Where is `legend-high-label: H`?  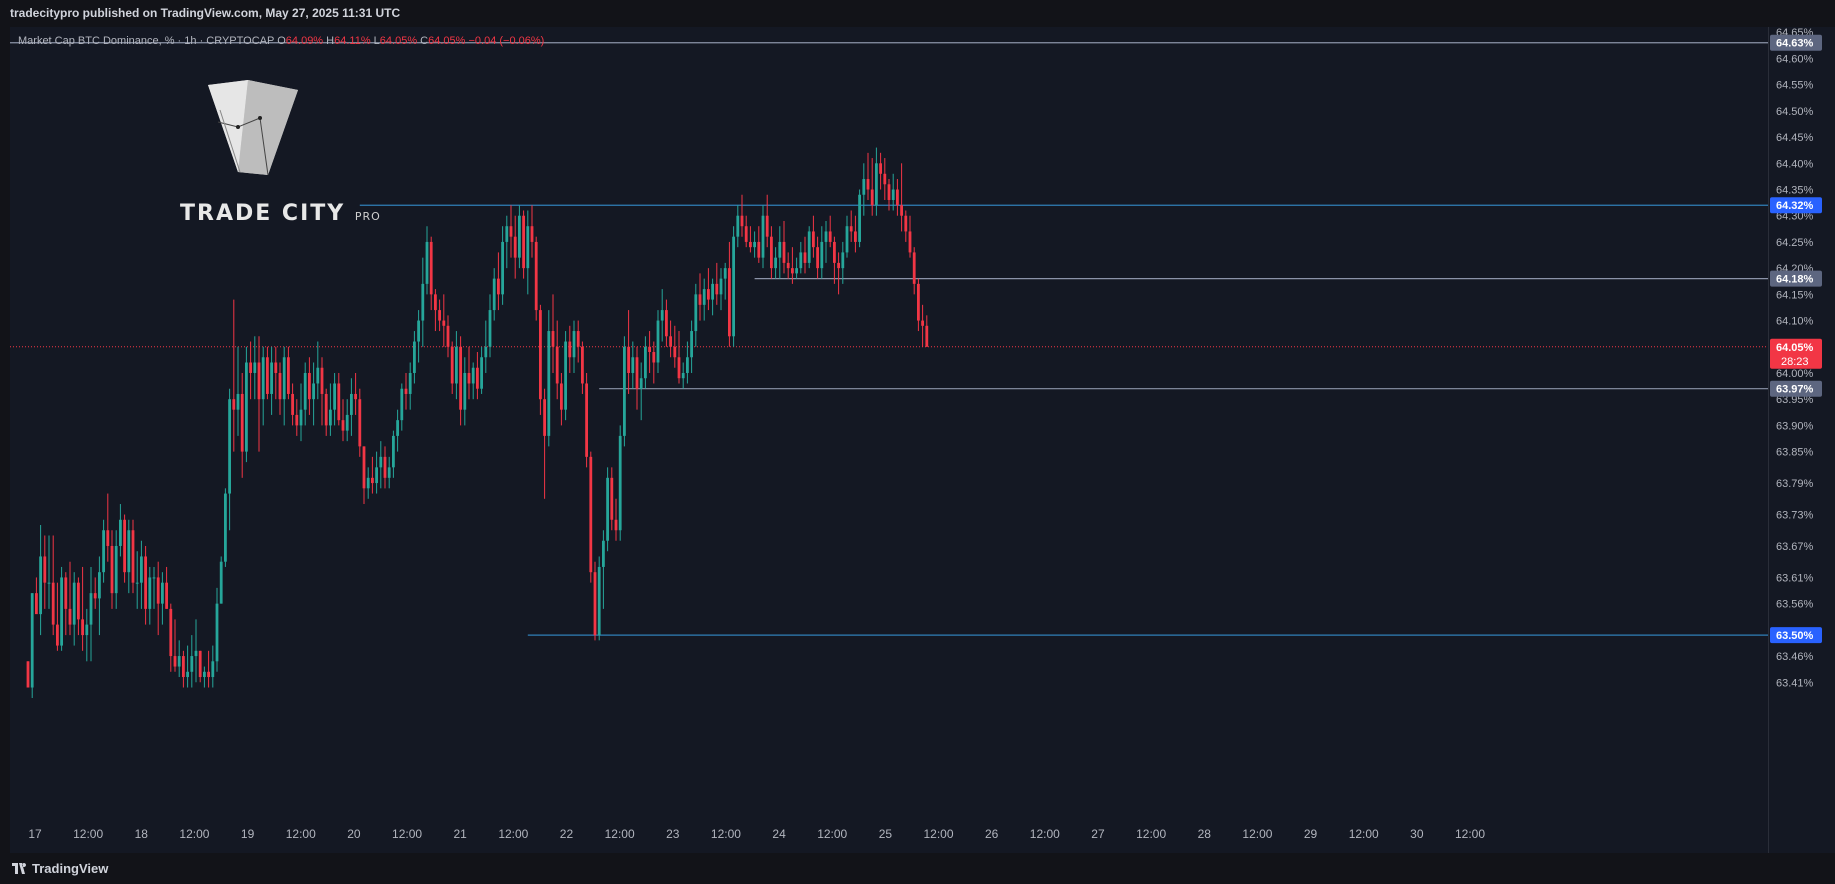
legend-high-label: H is located at coordinates (330, 41).